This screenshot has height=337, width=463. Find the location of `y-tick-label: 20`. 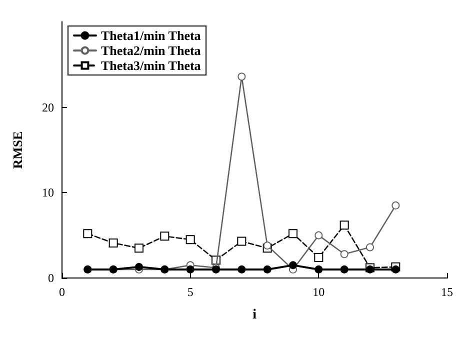

y-tick-label: 20 is located at coordinates (48, 107).